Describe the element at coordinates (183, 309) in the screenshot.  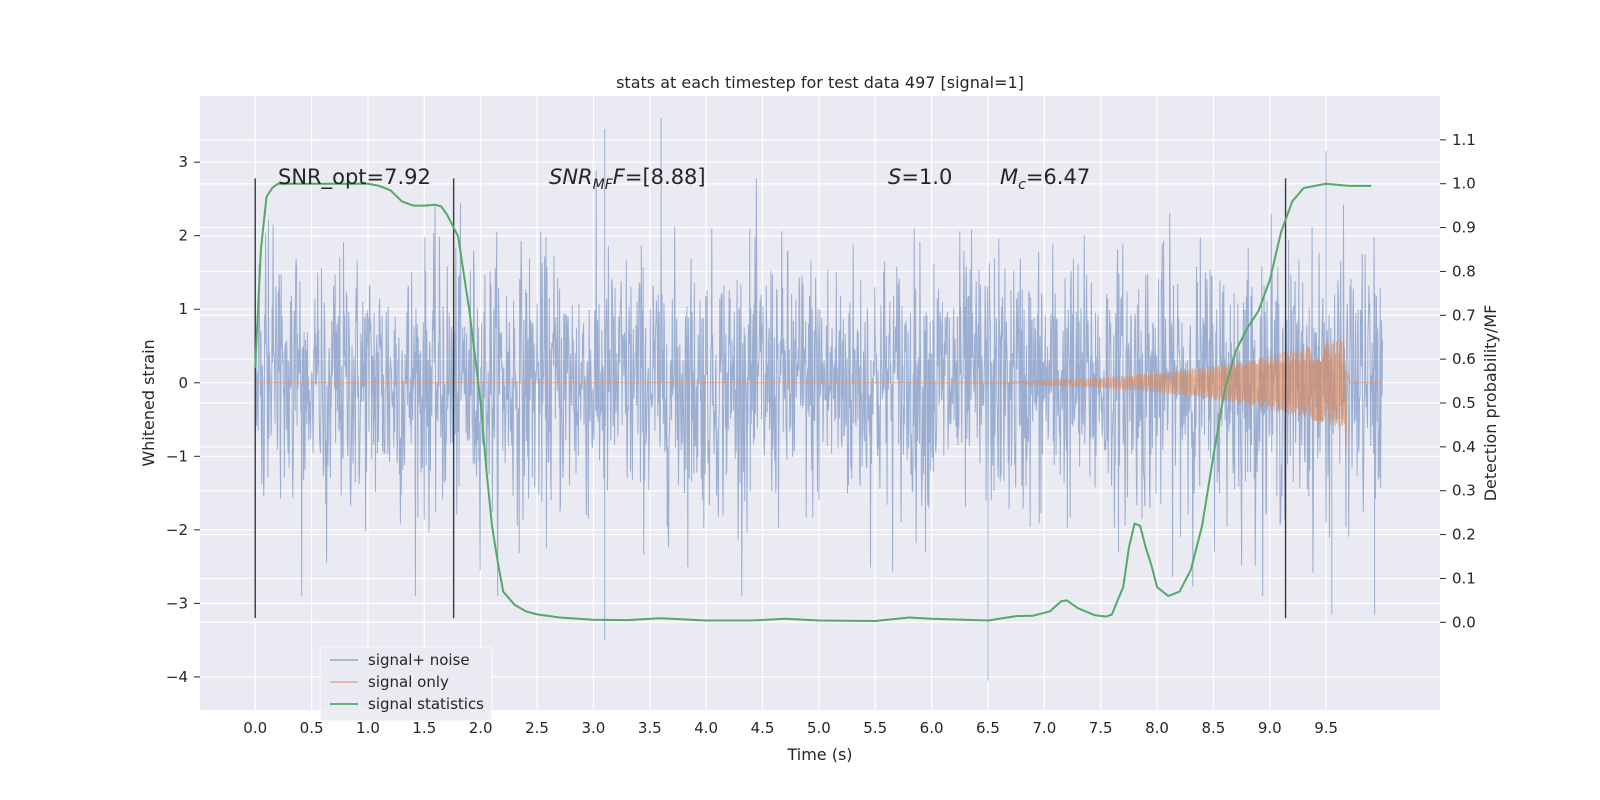
I see `y-tick-label: 1` at that location.